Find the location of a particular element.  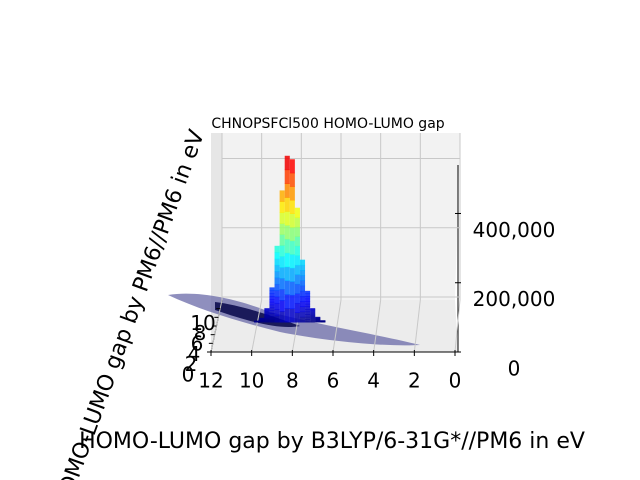

z-tick-label: 0 is located at coordinates (514, 369).